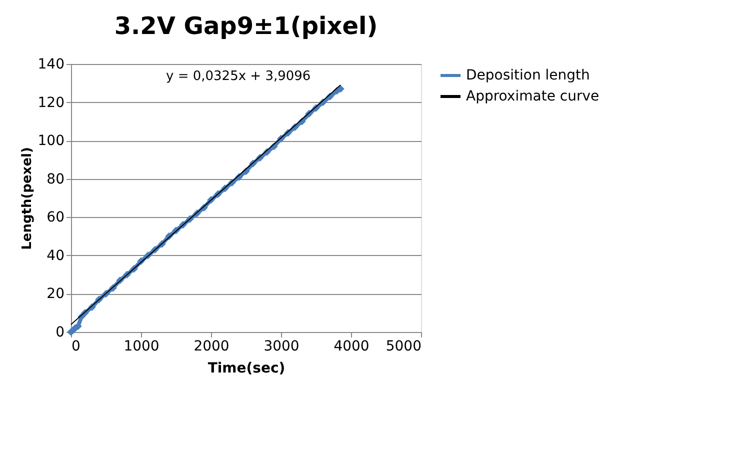 The height and width of the screenshot is (452, 736). Describe the element at coordinates (404, 346) in the screenshot. I see `x-tick-label: 5000` at that location.